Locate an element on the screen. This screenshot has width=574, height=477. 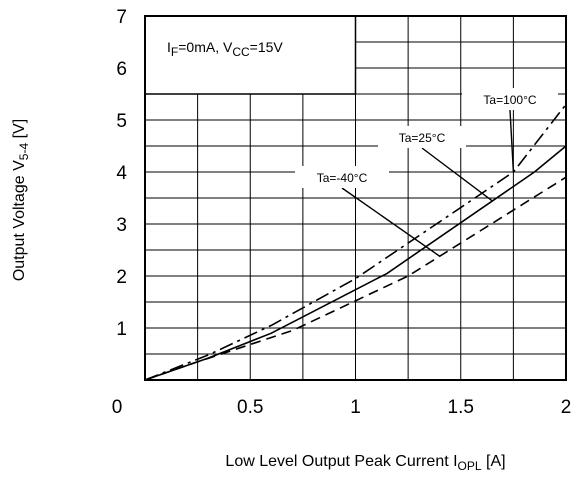
y-tick-label: 3 is located at coordinates (121, 225).